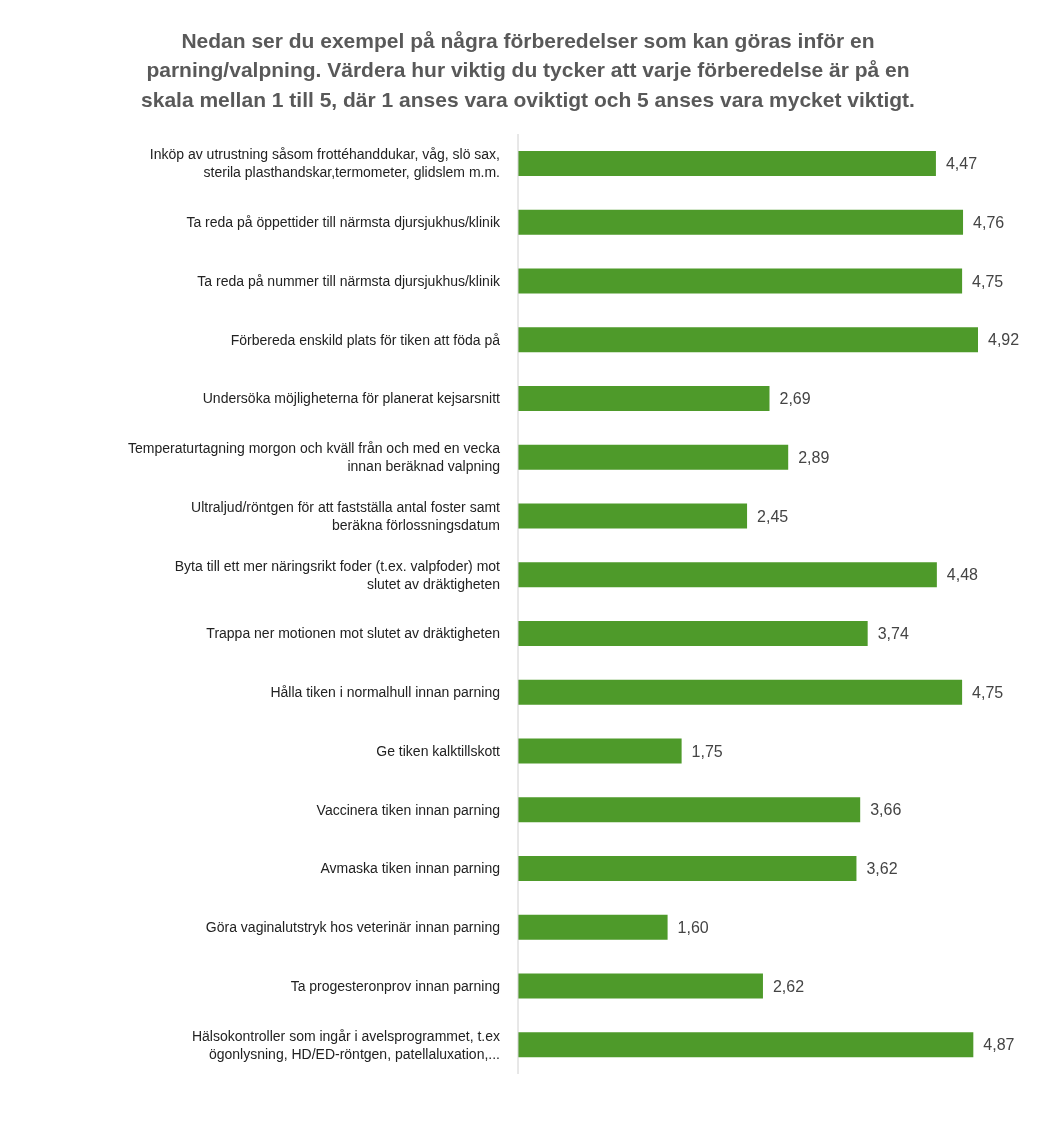 Image resolution: width=1058 pixels, height=1144 pixels. What do you see at coordinates (352, 927) in the screenshot?
I see `y-tick-label: Göra vaginalutstryk hos veterinär innan parning` at bounding box center [352, 927].